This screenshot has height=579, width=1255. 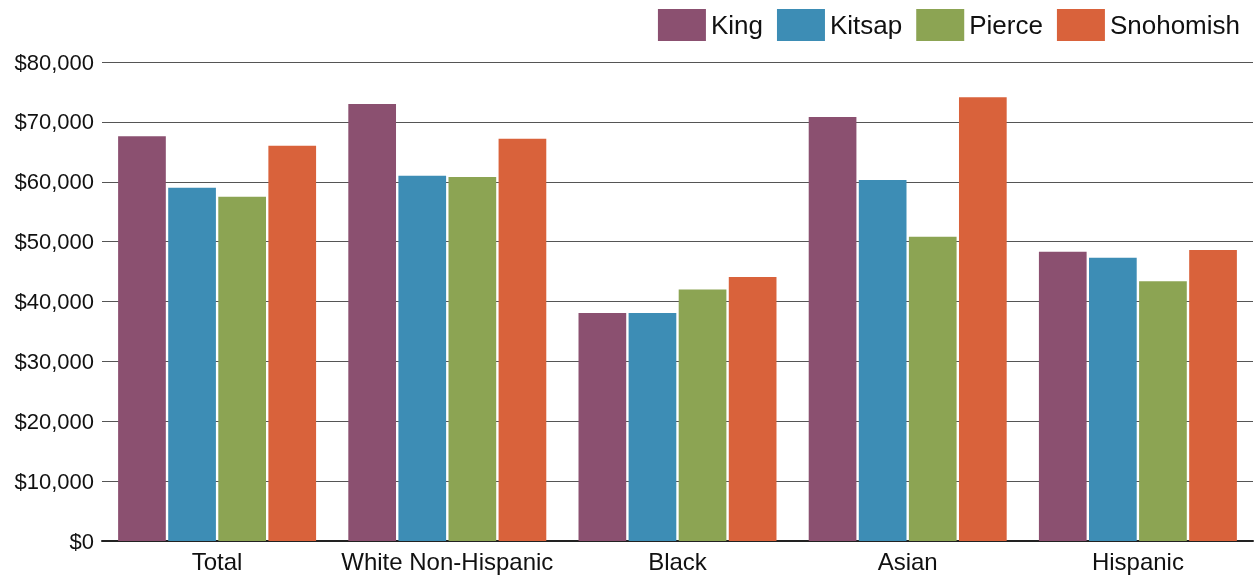 What do you see at coordinates (678, 561) in the screenshot?
I see `x-tick-label: Black` at bounding box center [678, 561].